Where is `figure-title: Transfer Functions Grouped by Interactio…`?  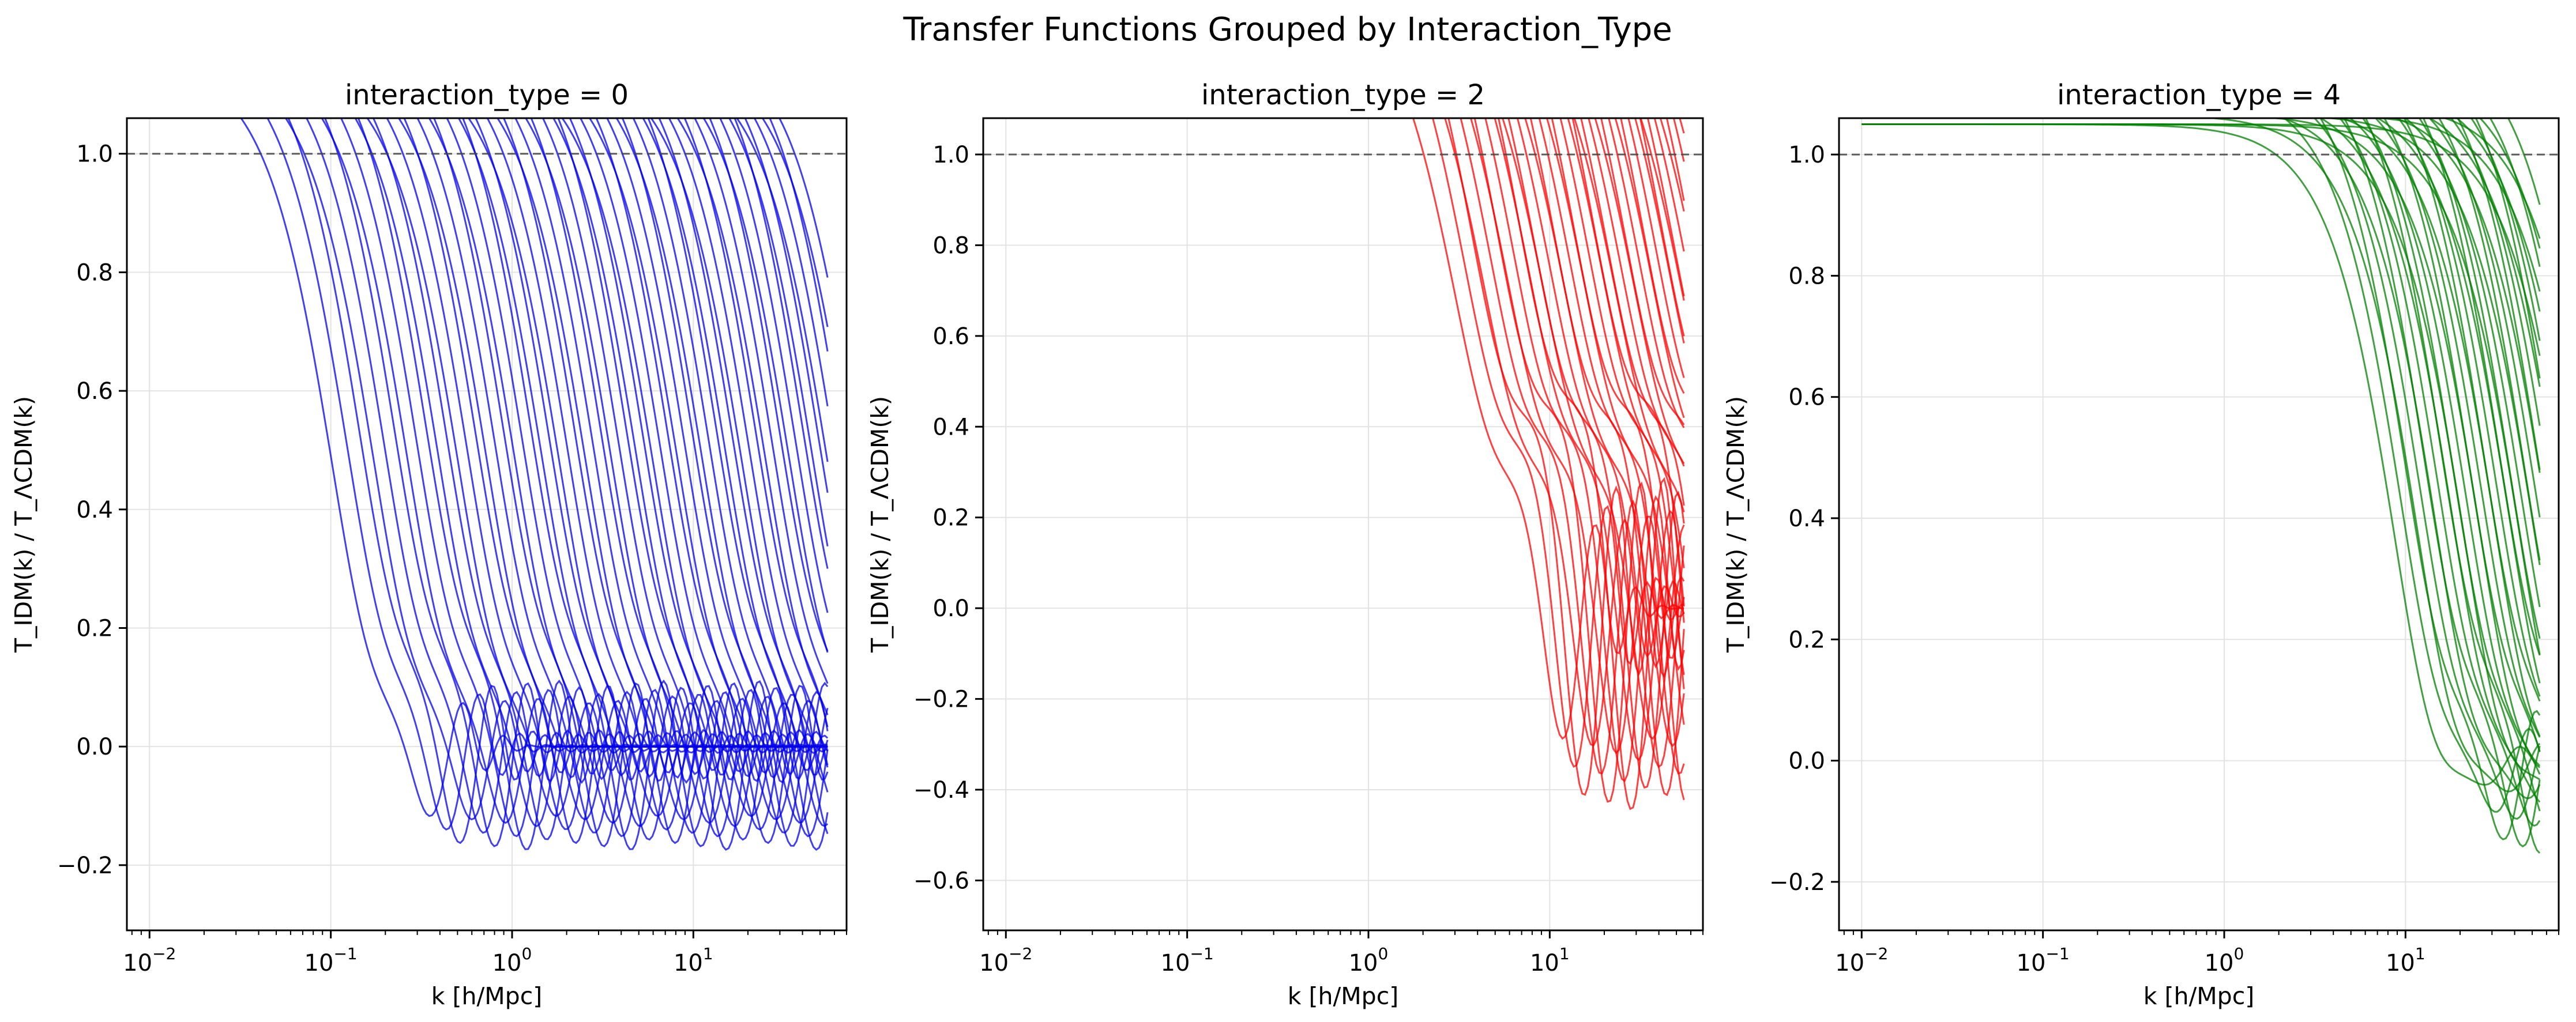 figure-title: Transfer Functions Grouped by Interactio… is located at coordinates (1287, 30).